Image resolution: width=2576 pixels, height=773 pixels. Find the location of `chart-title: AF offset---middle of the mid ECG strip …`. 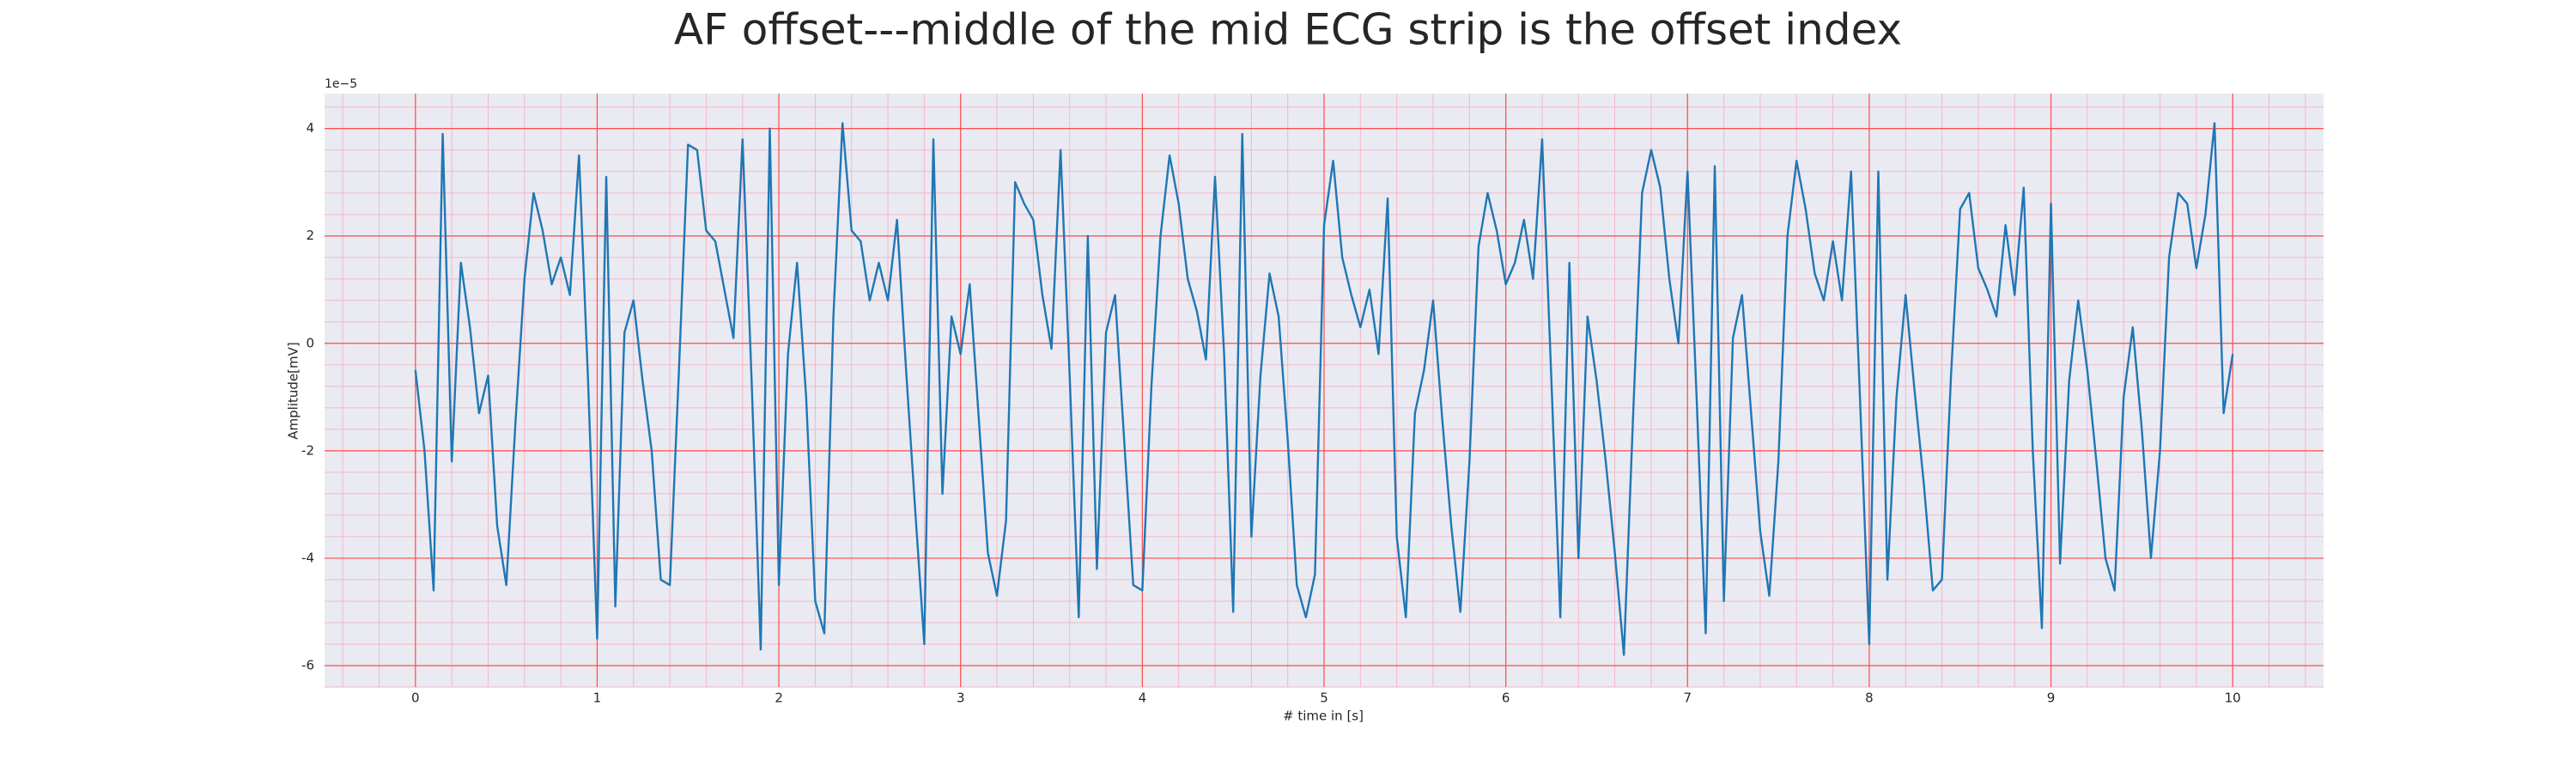

chart-title: AF offset---middle of the mid ECG strip … is located at coordinates (1288, 30).